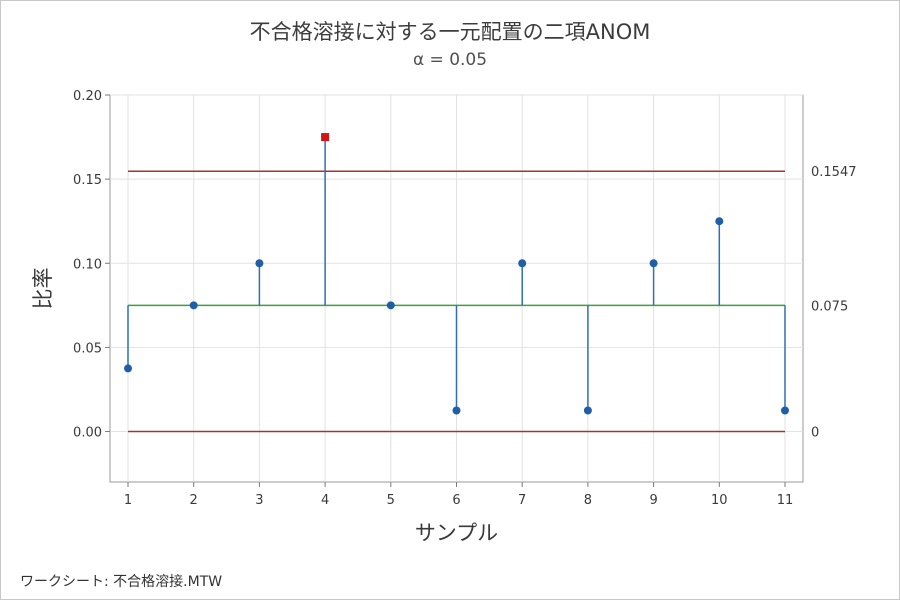 This screenshot has width=900, height=600. What do you see at coordinates (834, 172) in the screenshot?
I see `upper-limit-label: 0.1547` at bounding box center [834, 172].